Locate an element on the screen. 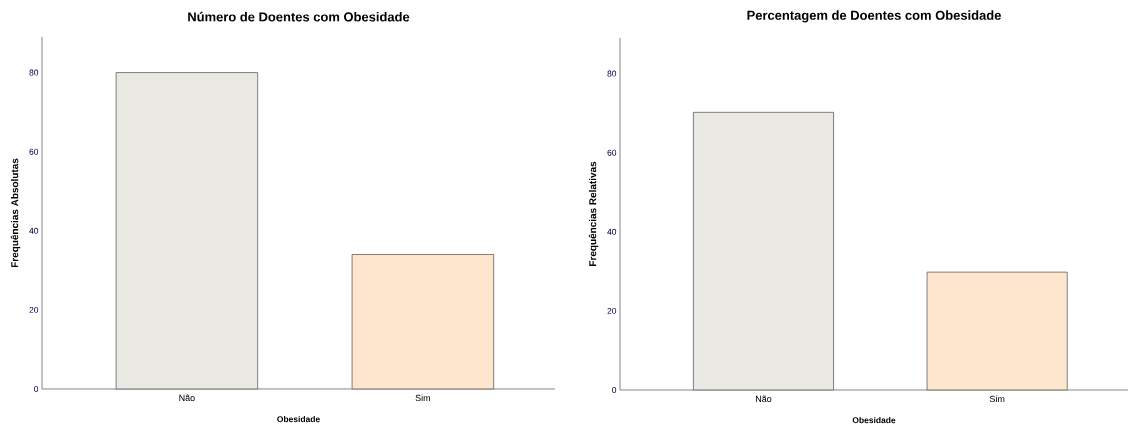 The width and height of the screenshot is (1134, 437). chart-title: Percentagem de Doentes com Obesidade is located at coordinates (874, 16).